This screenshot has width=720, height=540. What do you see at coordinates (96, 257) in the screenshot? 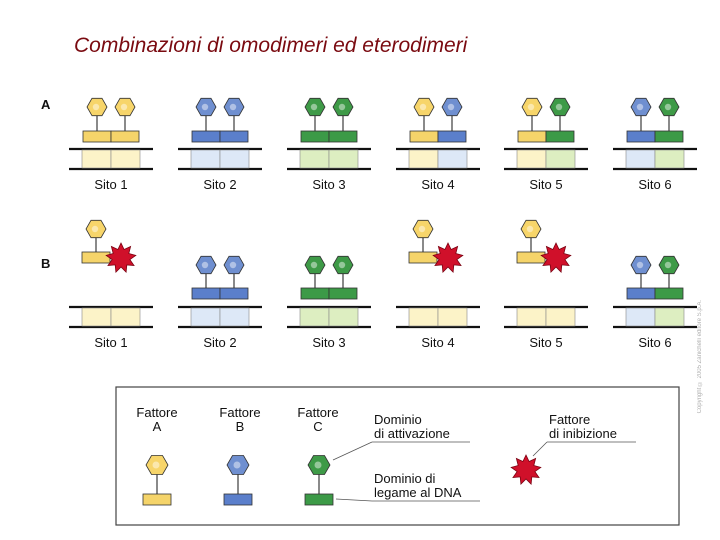
I see `factor-b-1-1-binding-domain` at bounding box center [96, 257].